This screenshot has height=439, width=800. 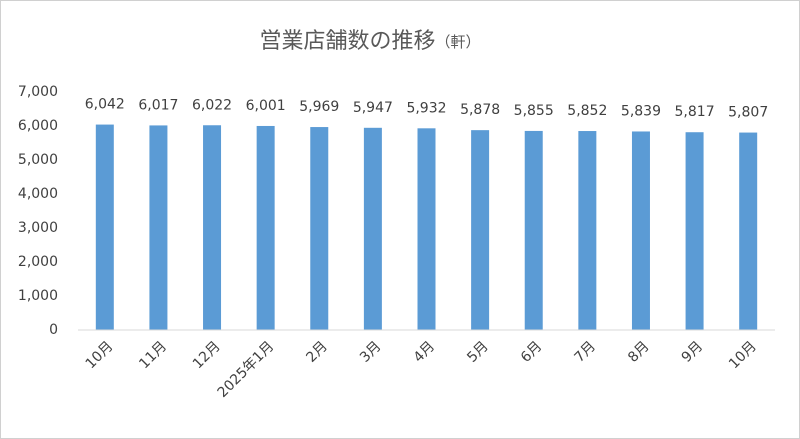 What do you see at coordinates (212, 105) in the screenshot?
I see `value-label: 6,022` at bounding box center [212, 105].